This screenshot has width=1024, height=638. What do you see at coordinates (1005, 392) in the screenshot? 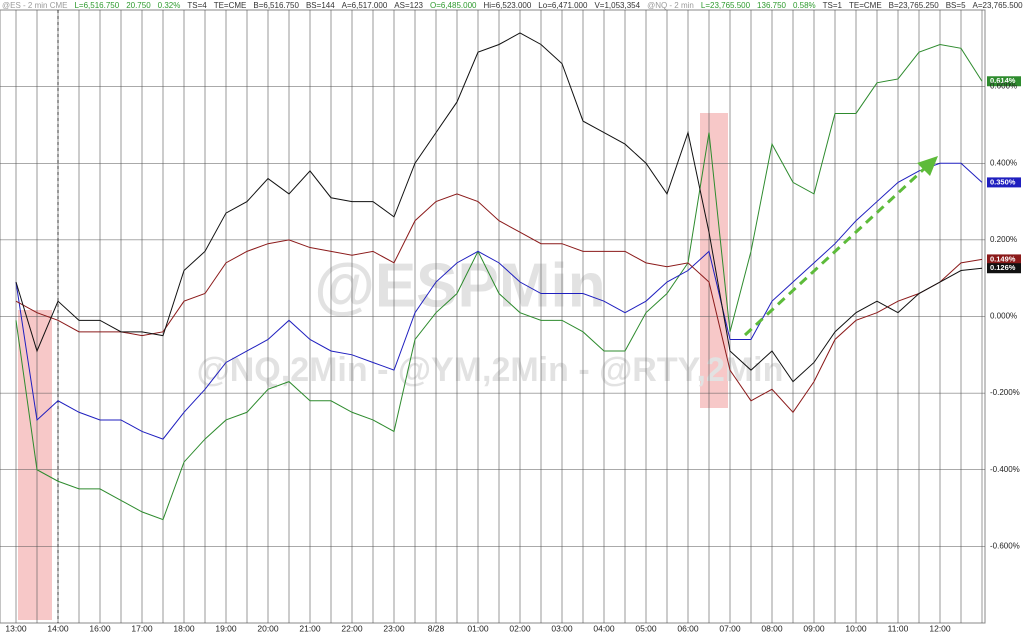
I see `y-tick-label: -0.200%` at bounding box center [1005, 392].